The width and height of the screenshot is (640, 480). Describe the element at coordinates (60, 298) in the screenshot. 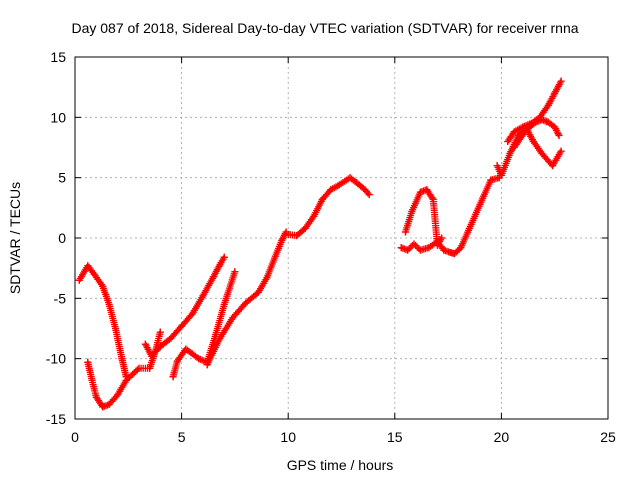

I see `y-tick-label: -5` at that location.